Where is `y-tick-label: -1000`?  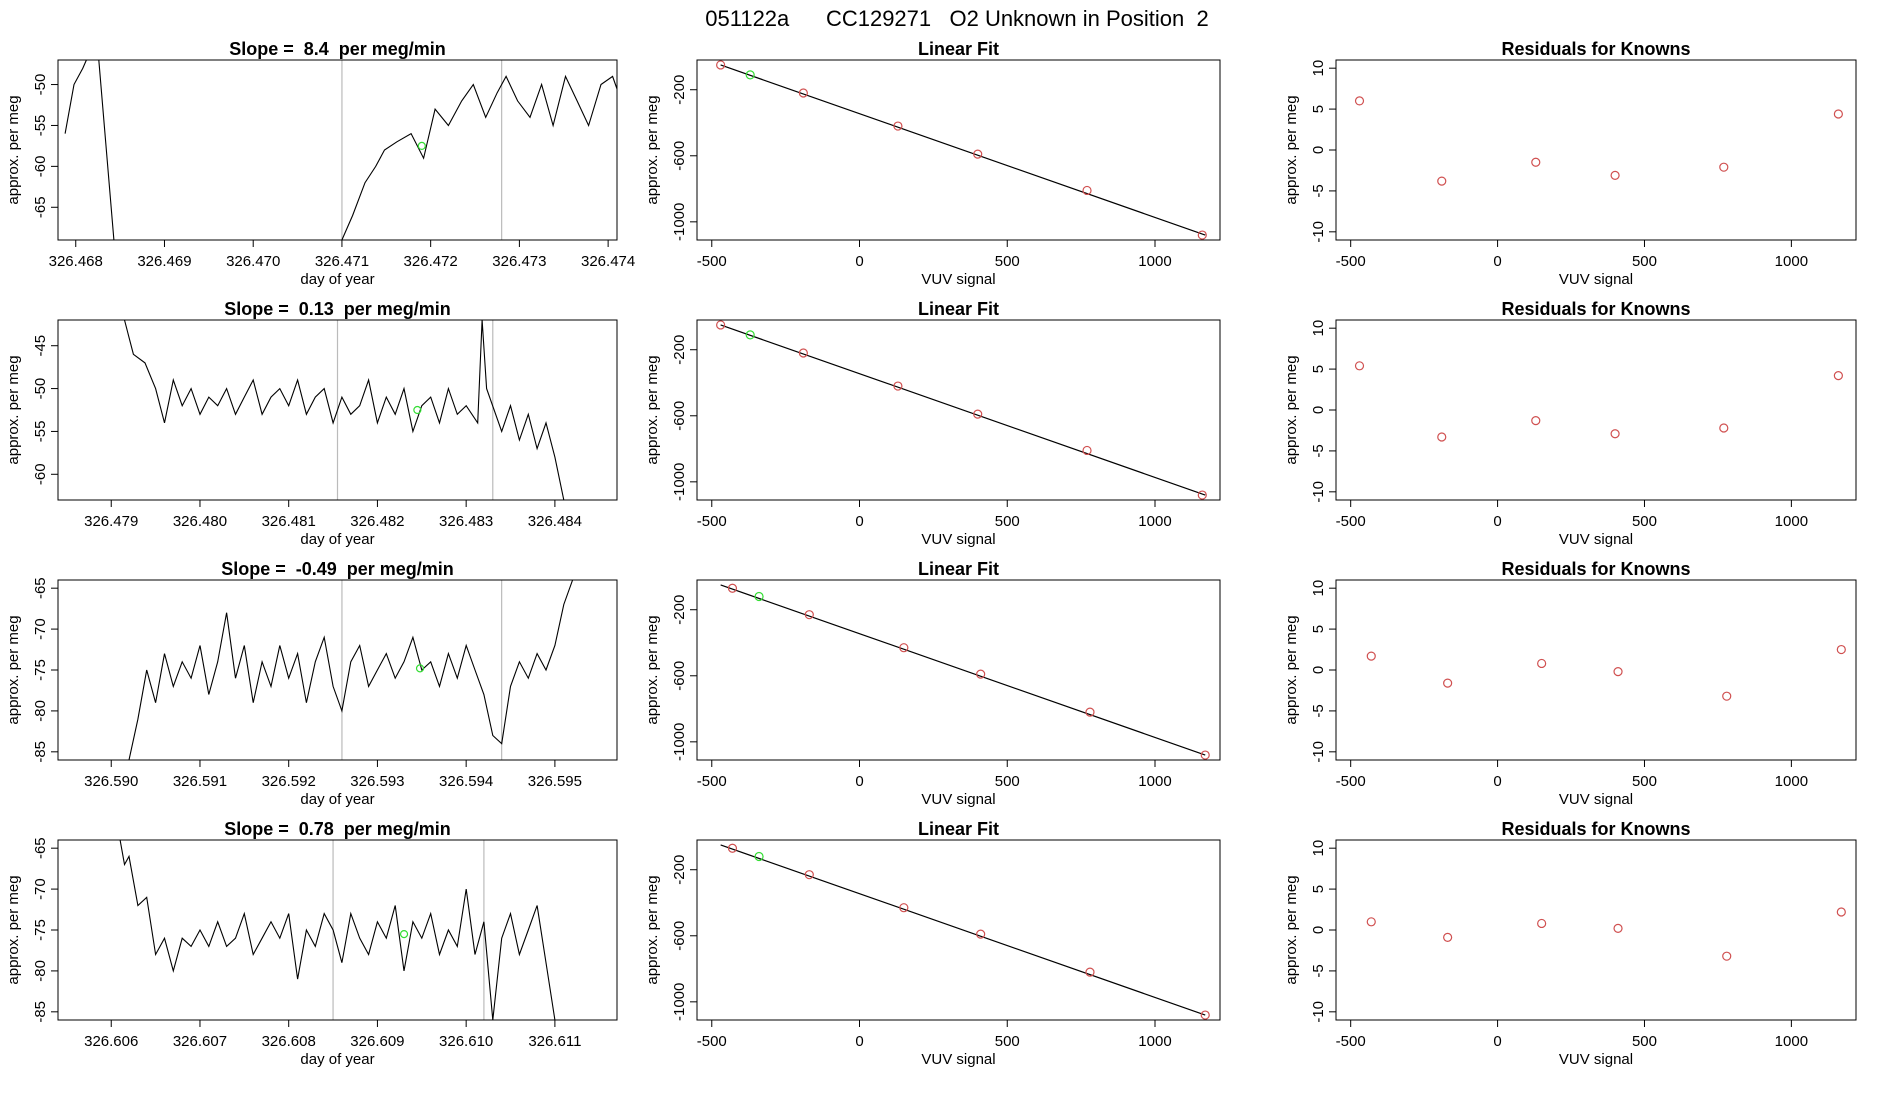 y-tick-label: -1000 is located at coordinates (679, 222).